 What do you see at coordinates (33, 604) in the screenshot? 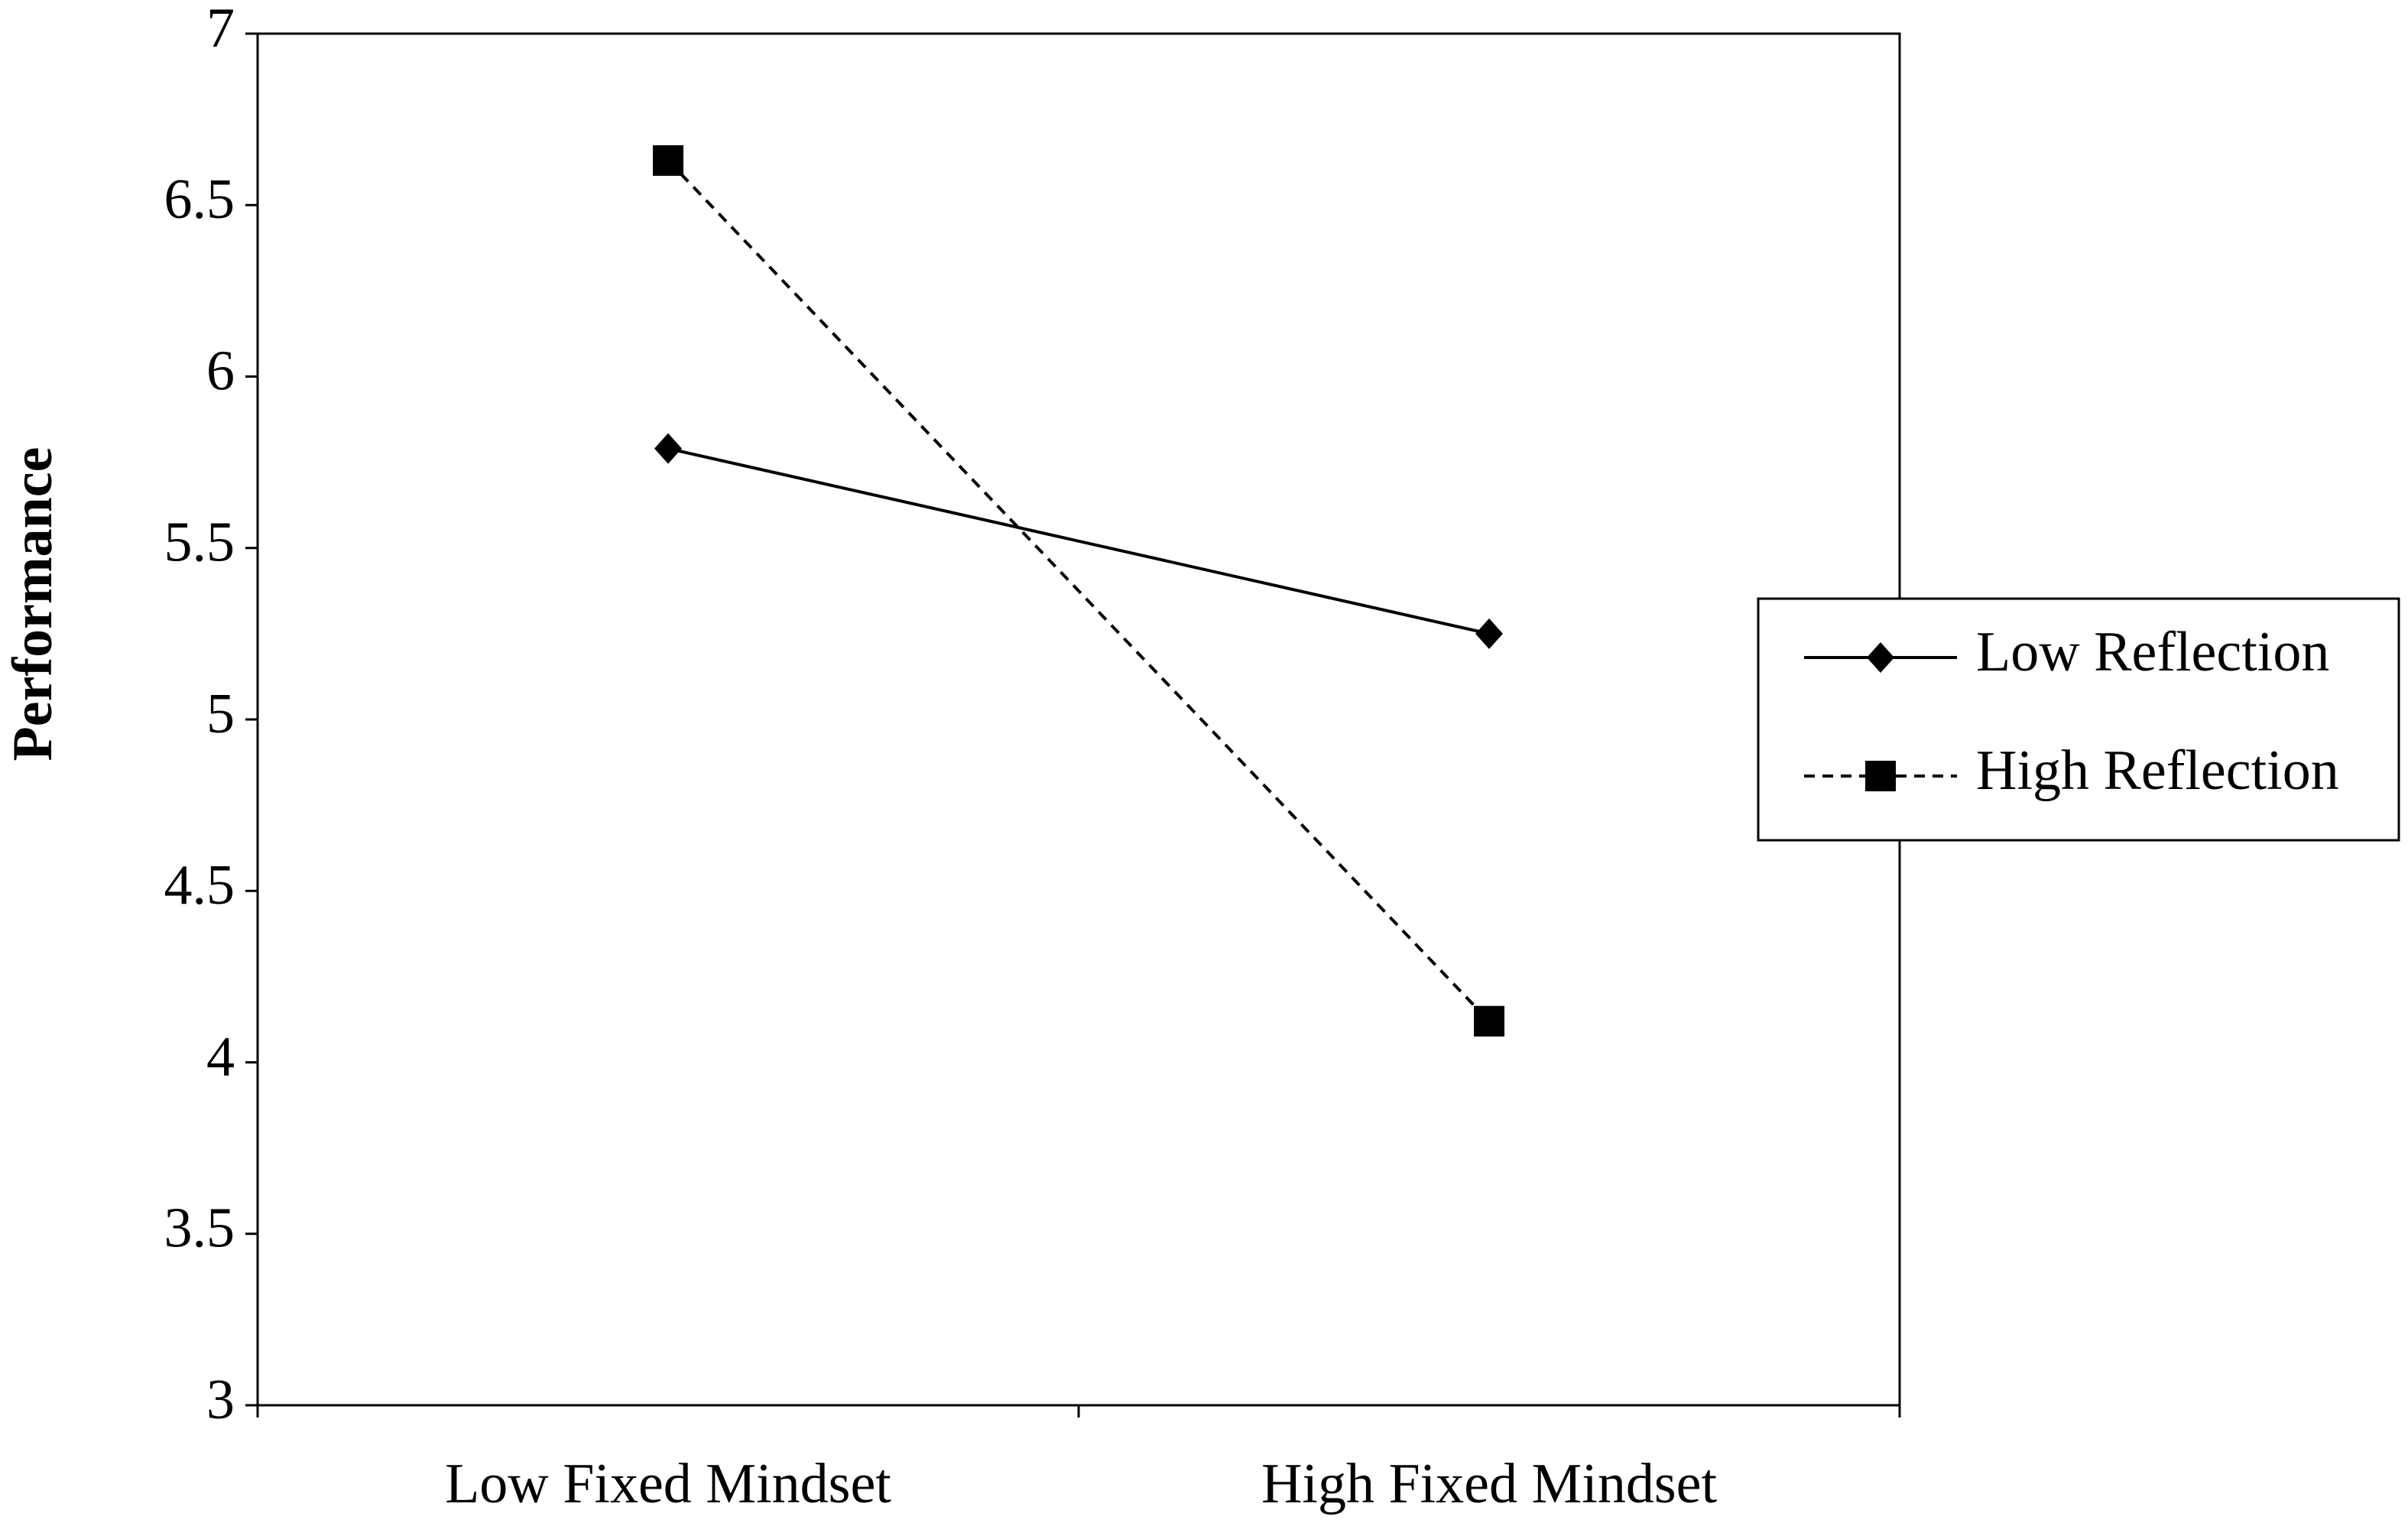
I see `y-axis-title: Performance` at bounding box center [33, 604].